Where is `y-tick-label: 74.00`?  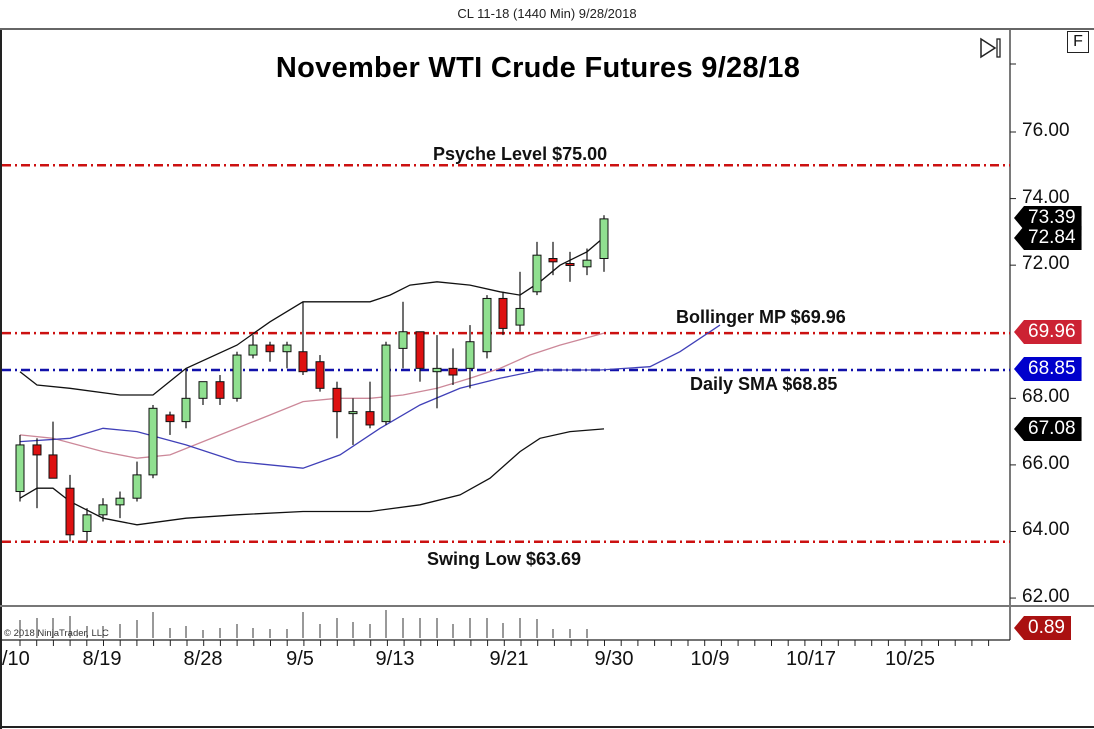 y-tick-label: 74.00 is located at coordinates (1046, 197).